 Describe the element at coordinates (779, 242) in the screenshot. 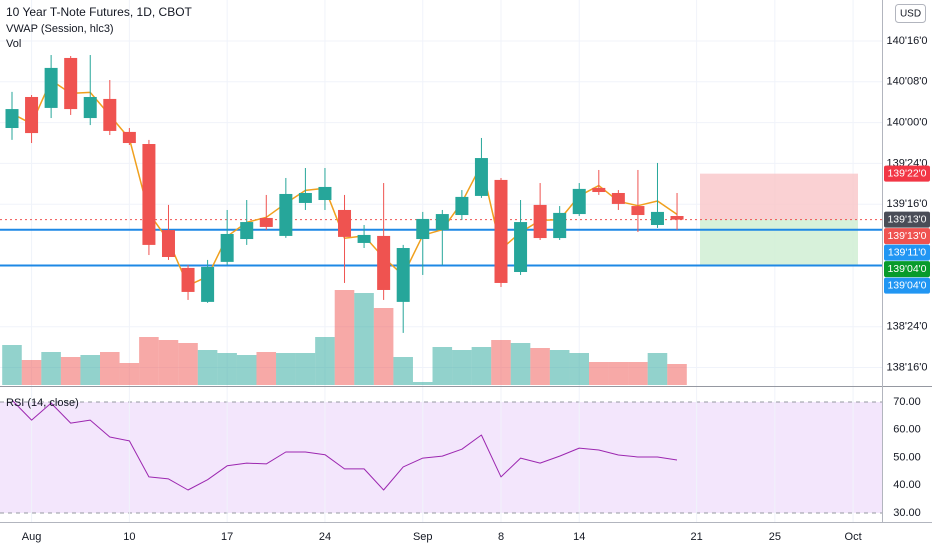

I see `target-zone` at that location.